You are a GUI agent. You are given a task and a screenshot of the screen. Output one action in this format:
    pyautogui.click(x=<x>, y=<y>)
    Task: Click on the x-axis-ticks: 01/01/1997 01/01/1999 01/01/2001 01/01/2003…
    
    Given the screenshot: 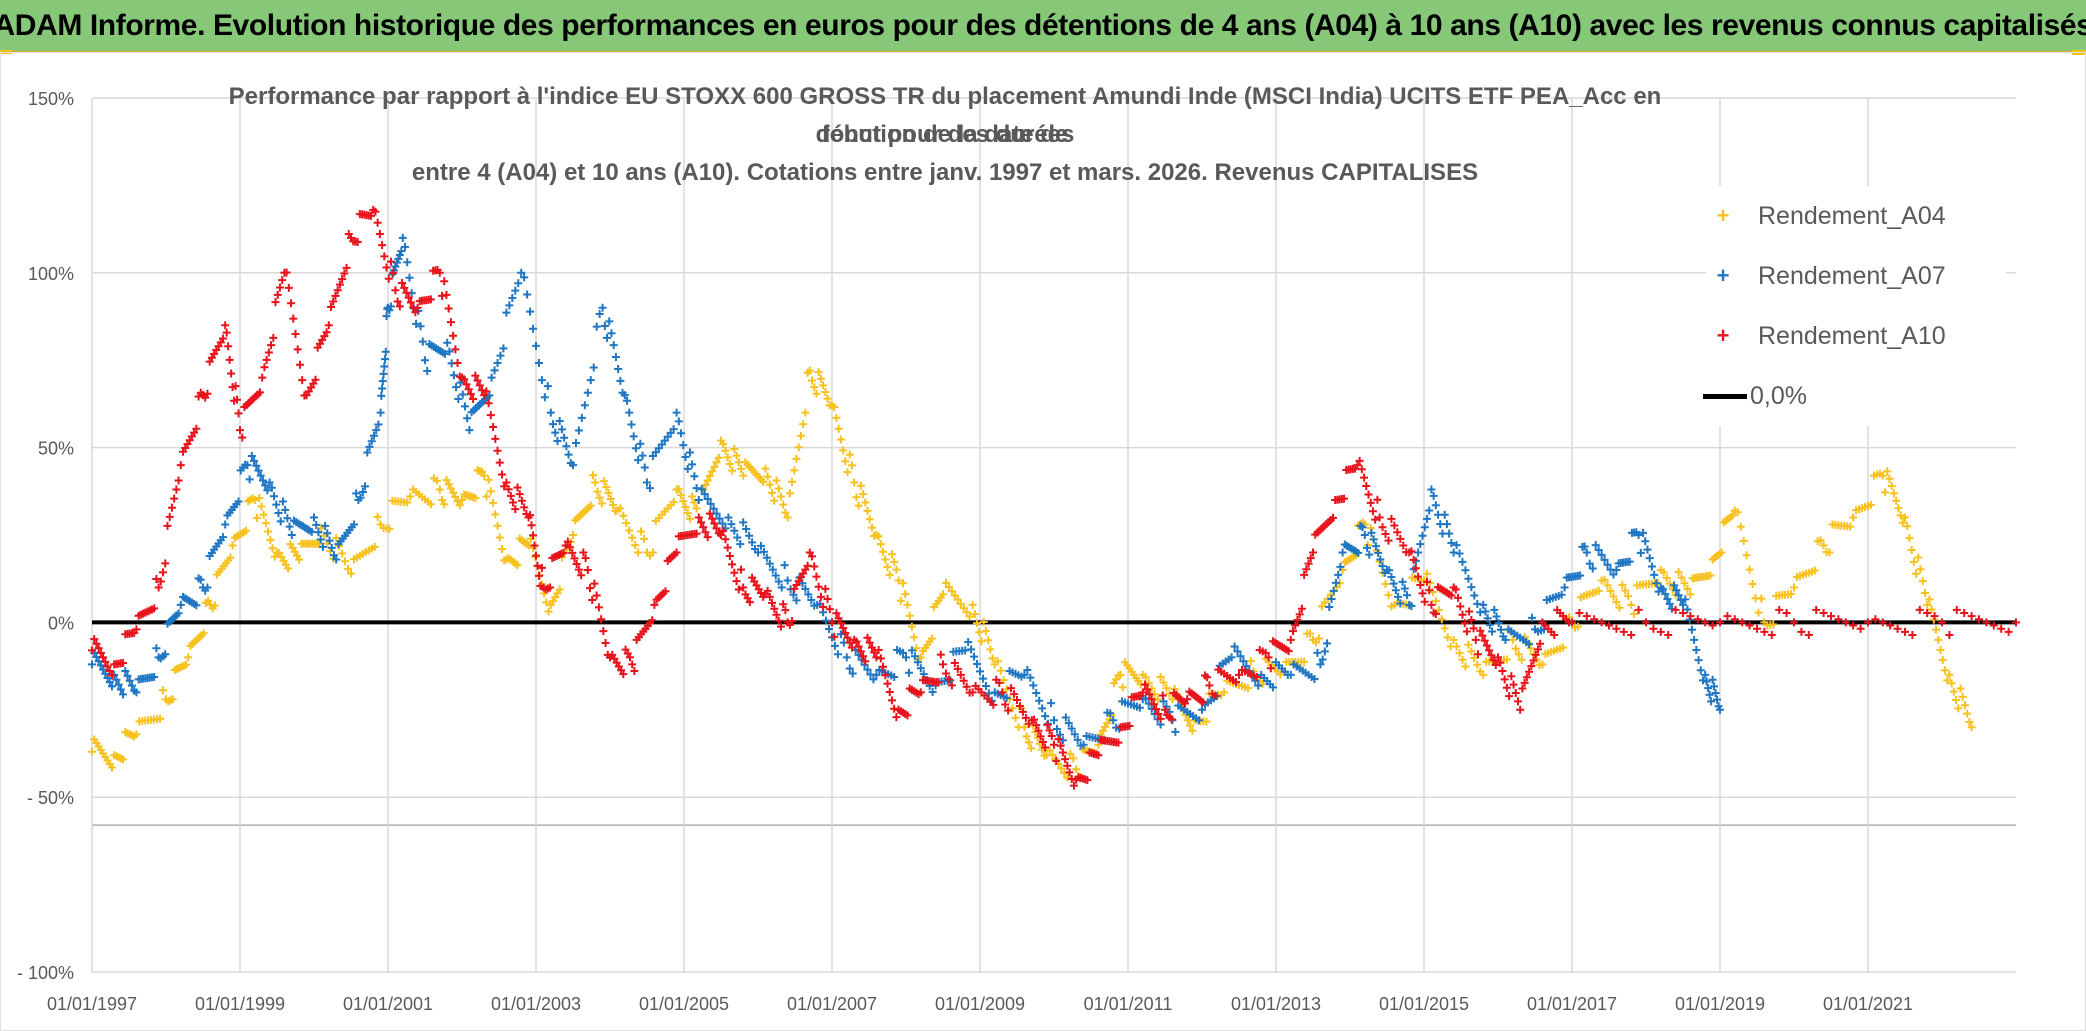 What is the action you would take?
    pyautogui.click(x=980, y=1004)
    